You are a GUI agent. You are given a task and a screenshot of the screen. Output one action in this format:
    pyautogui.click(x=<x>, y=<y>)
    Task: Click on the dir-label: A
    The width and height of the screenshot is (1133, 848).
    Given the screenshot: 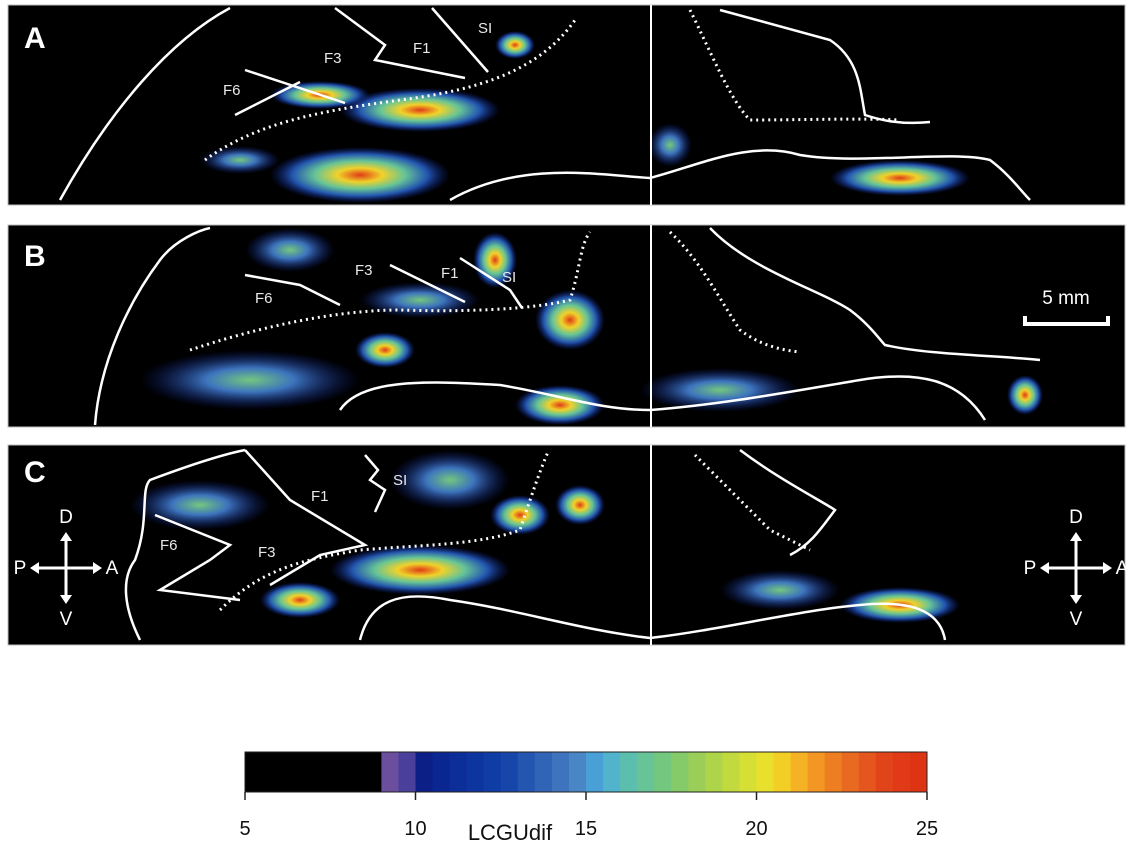 What is the action you would take?
    pyautogui.click(x=112, y=568)
    